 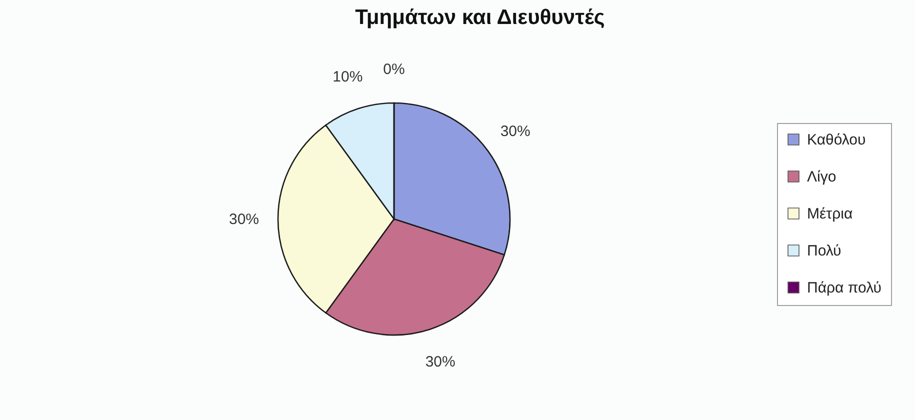 What do you see at coordinates (821, 177) in the screenshot?
I see `legend-label: Λίγο` at bounding box center [821, 177].